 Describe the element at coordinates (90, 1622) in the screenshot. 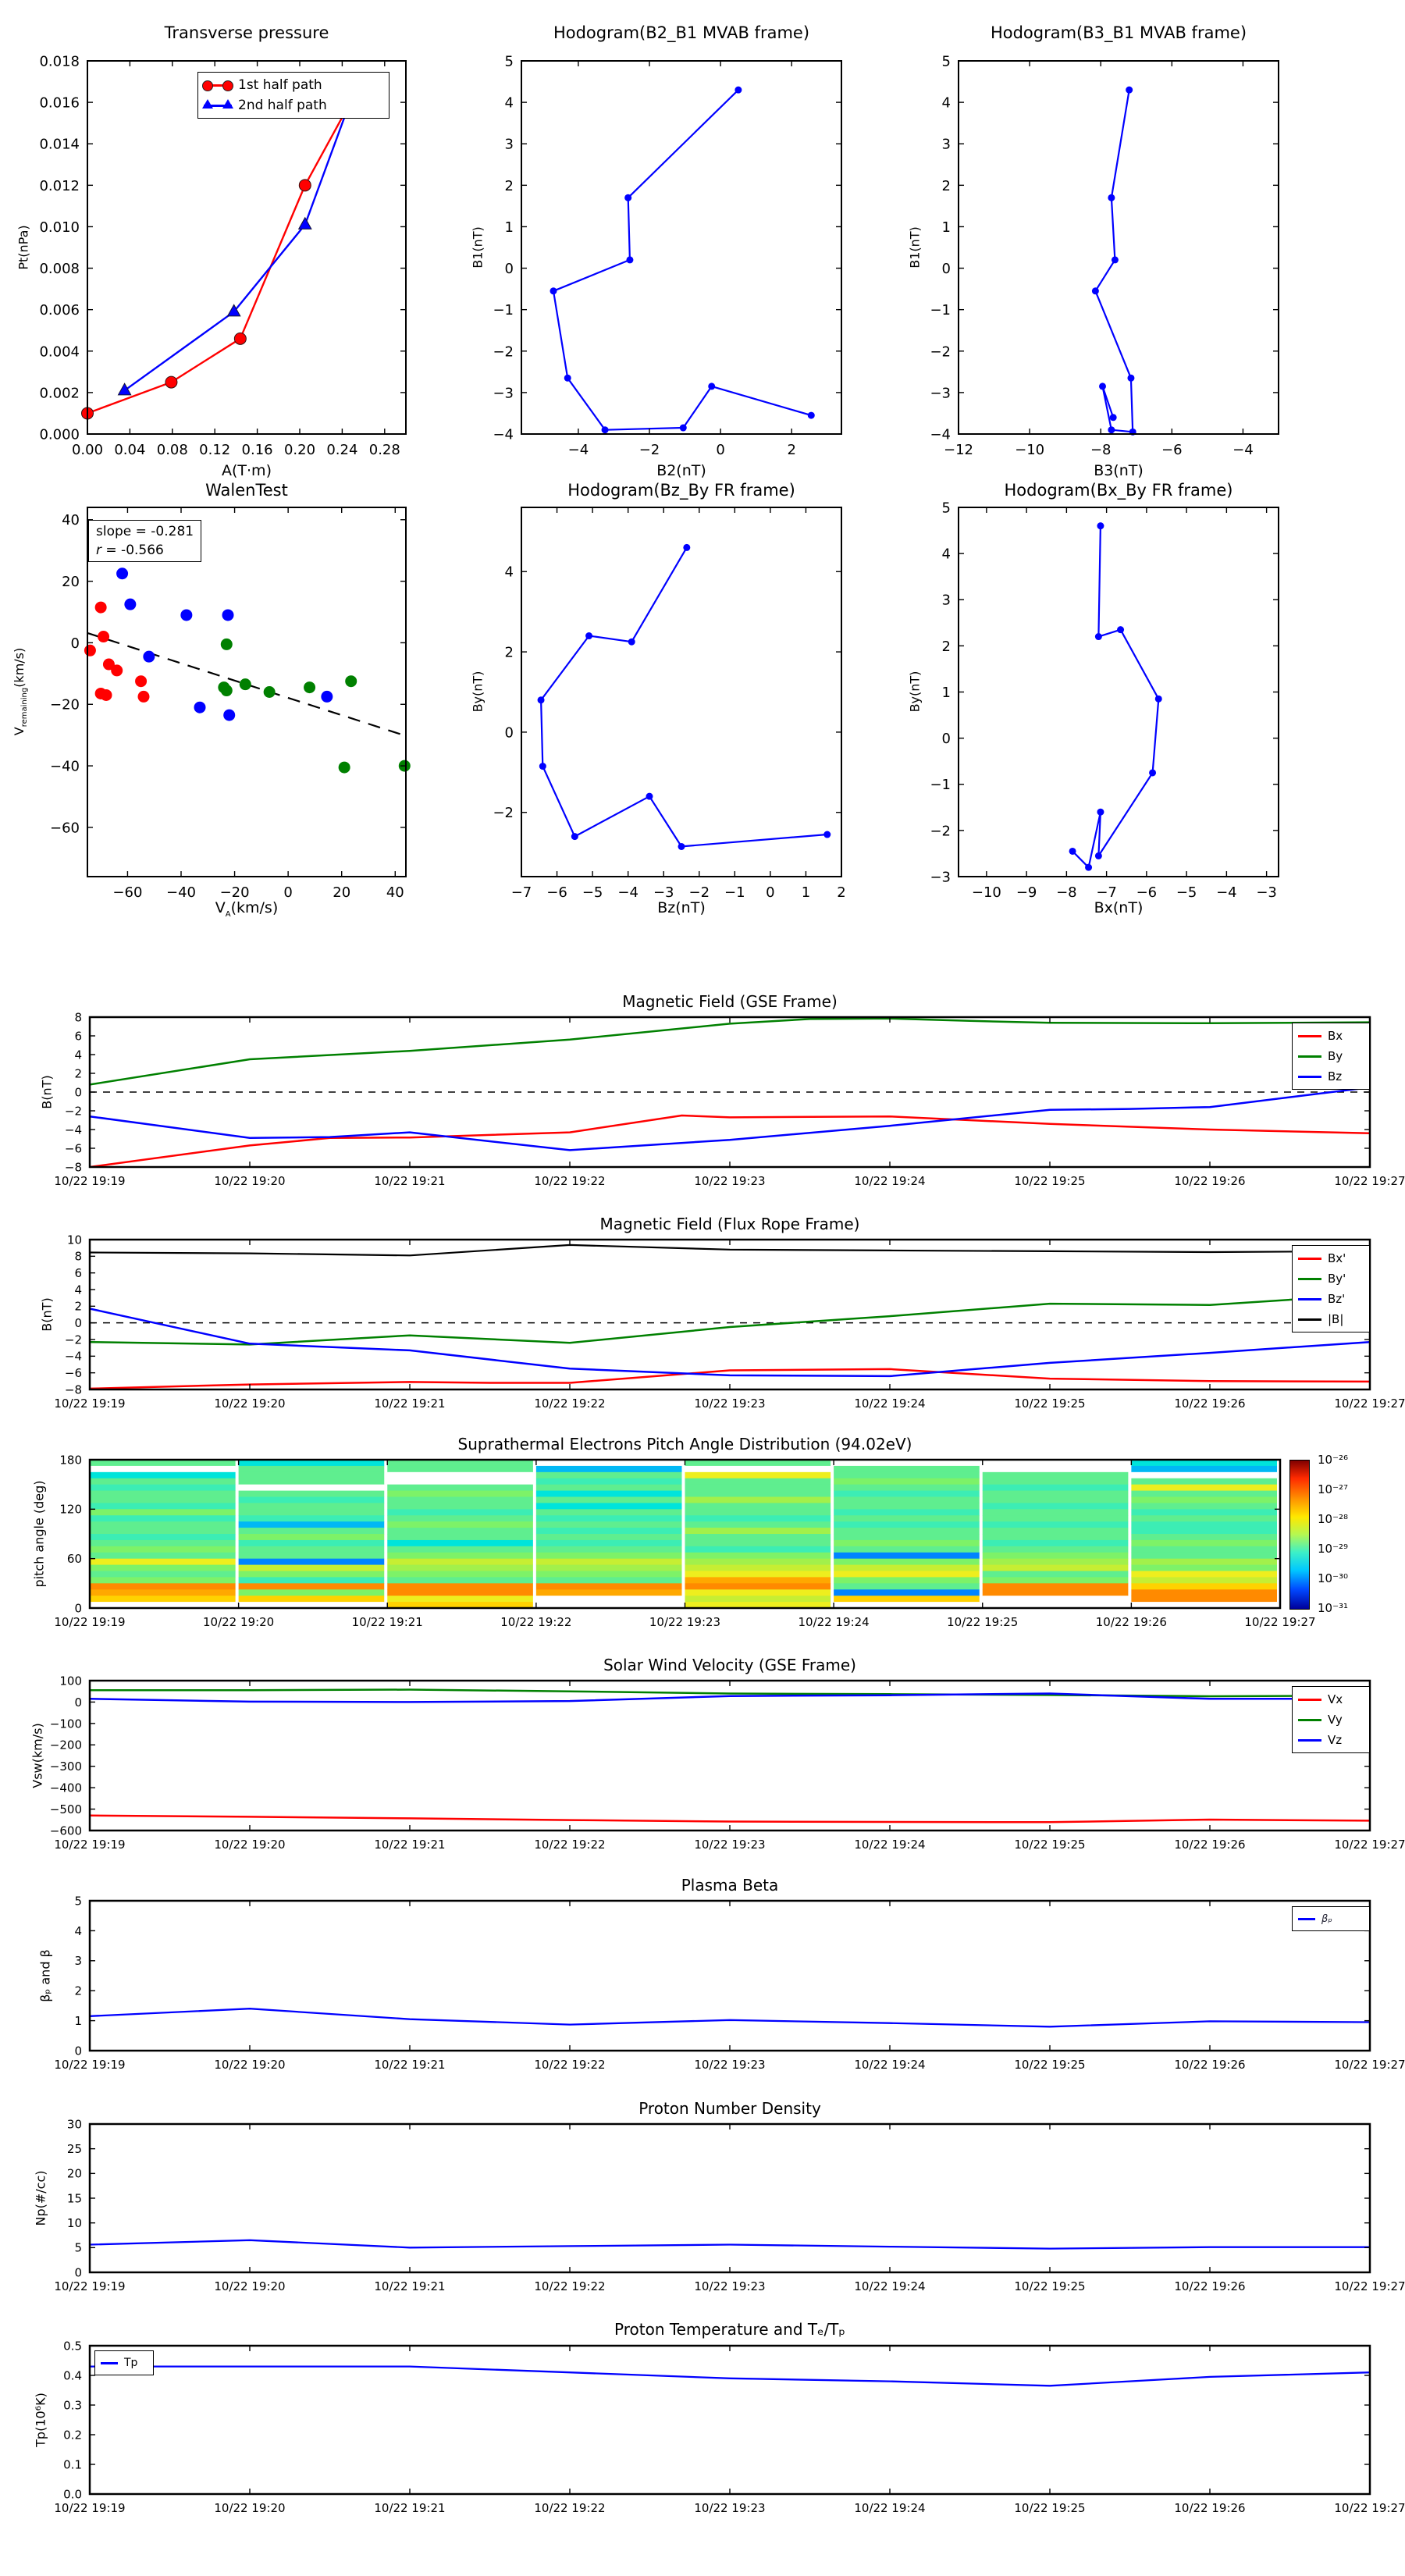

I see `x-tick-label: 10/22 19:19` at that location.